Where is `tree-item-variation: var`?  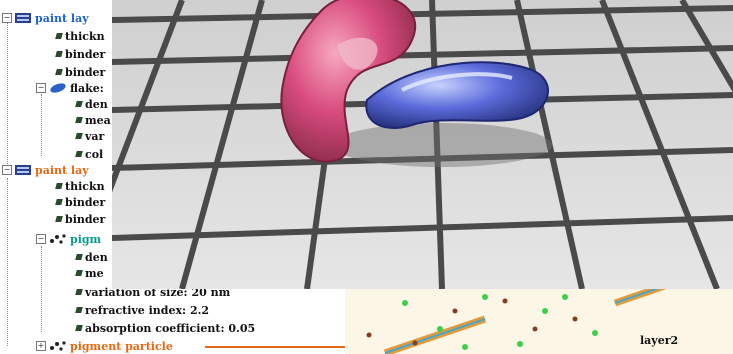 tree-item-variation: var is located at coordinates (90, 136).